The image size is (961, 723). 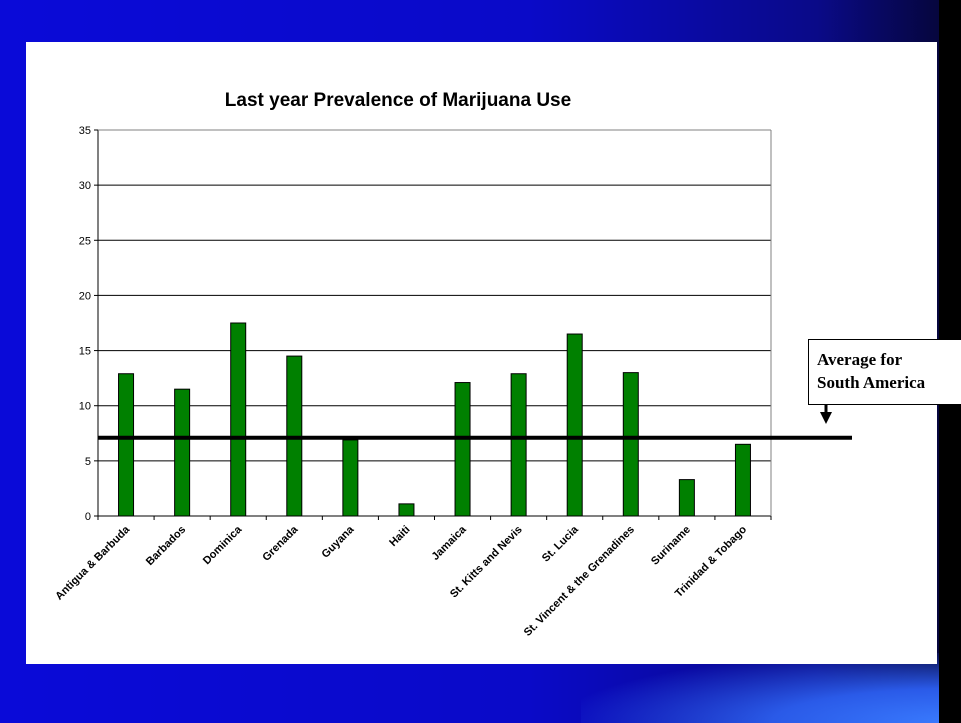 I want to click on y-tick-label: 35, so click(x=85, y=131).